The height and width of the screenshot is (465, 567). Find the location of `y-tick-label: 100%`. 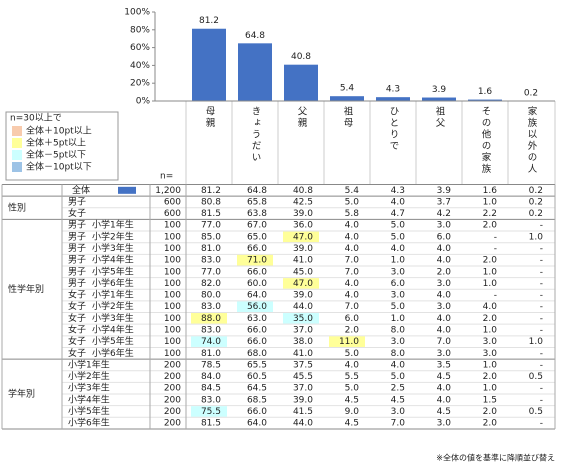

y-tick-label: 100% is located at coordinates (137, 13).